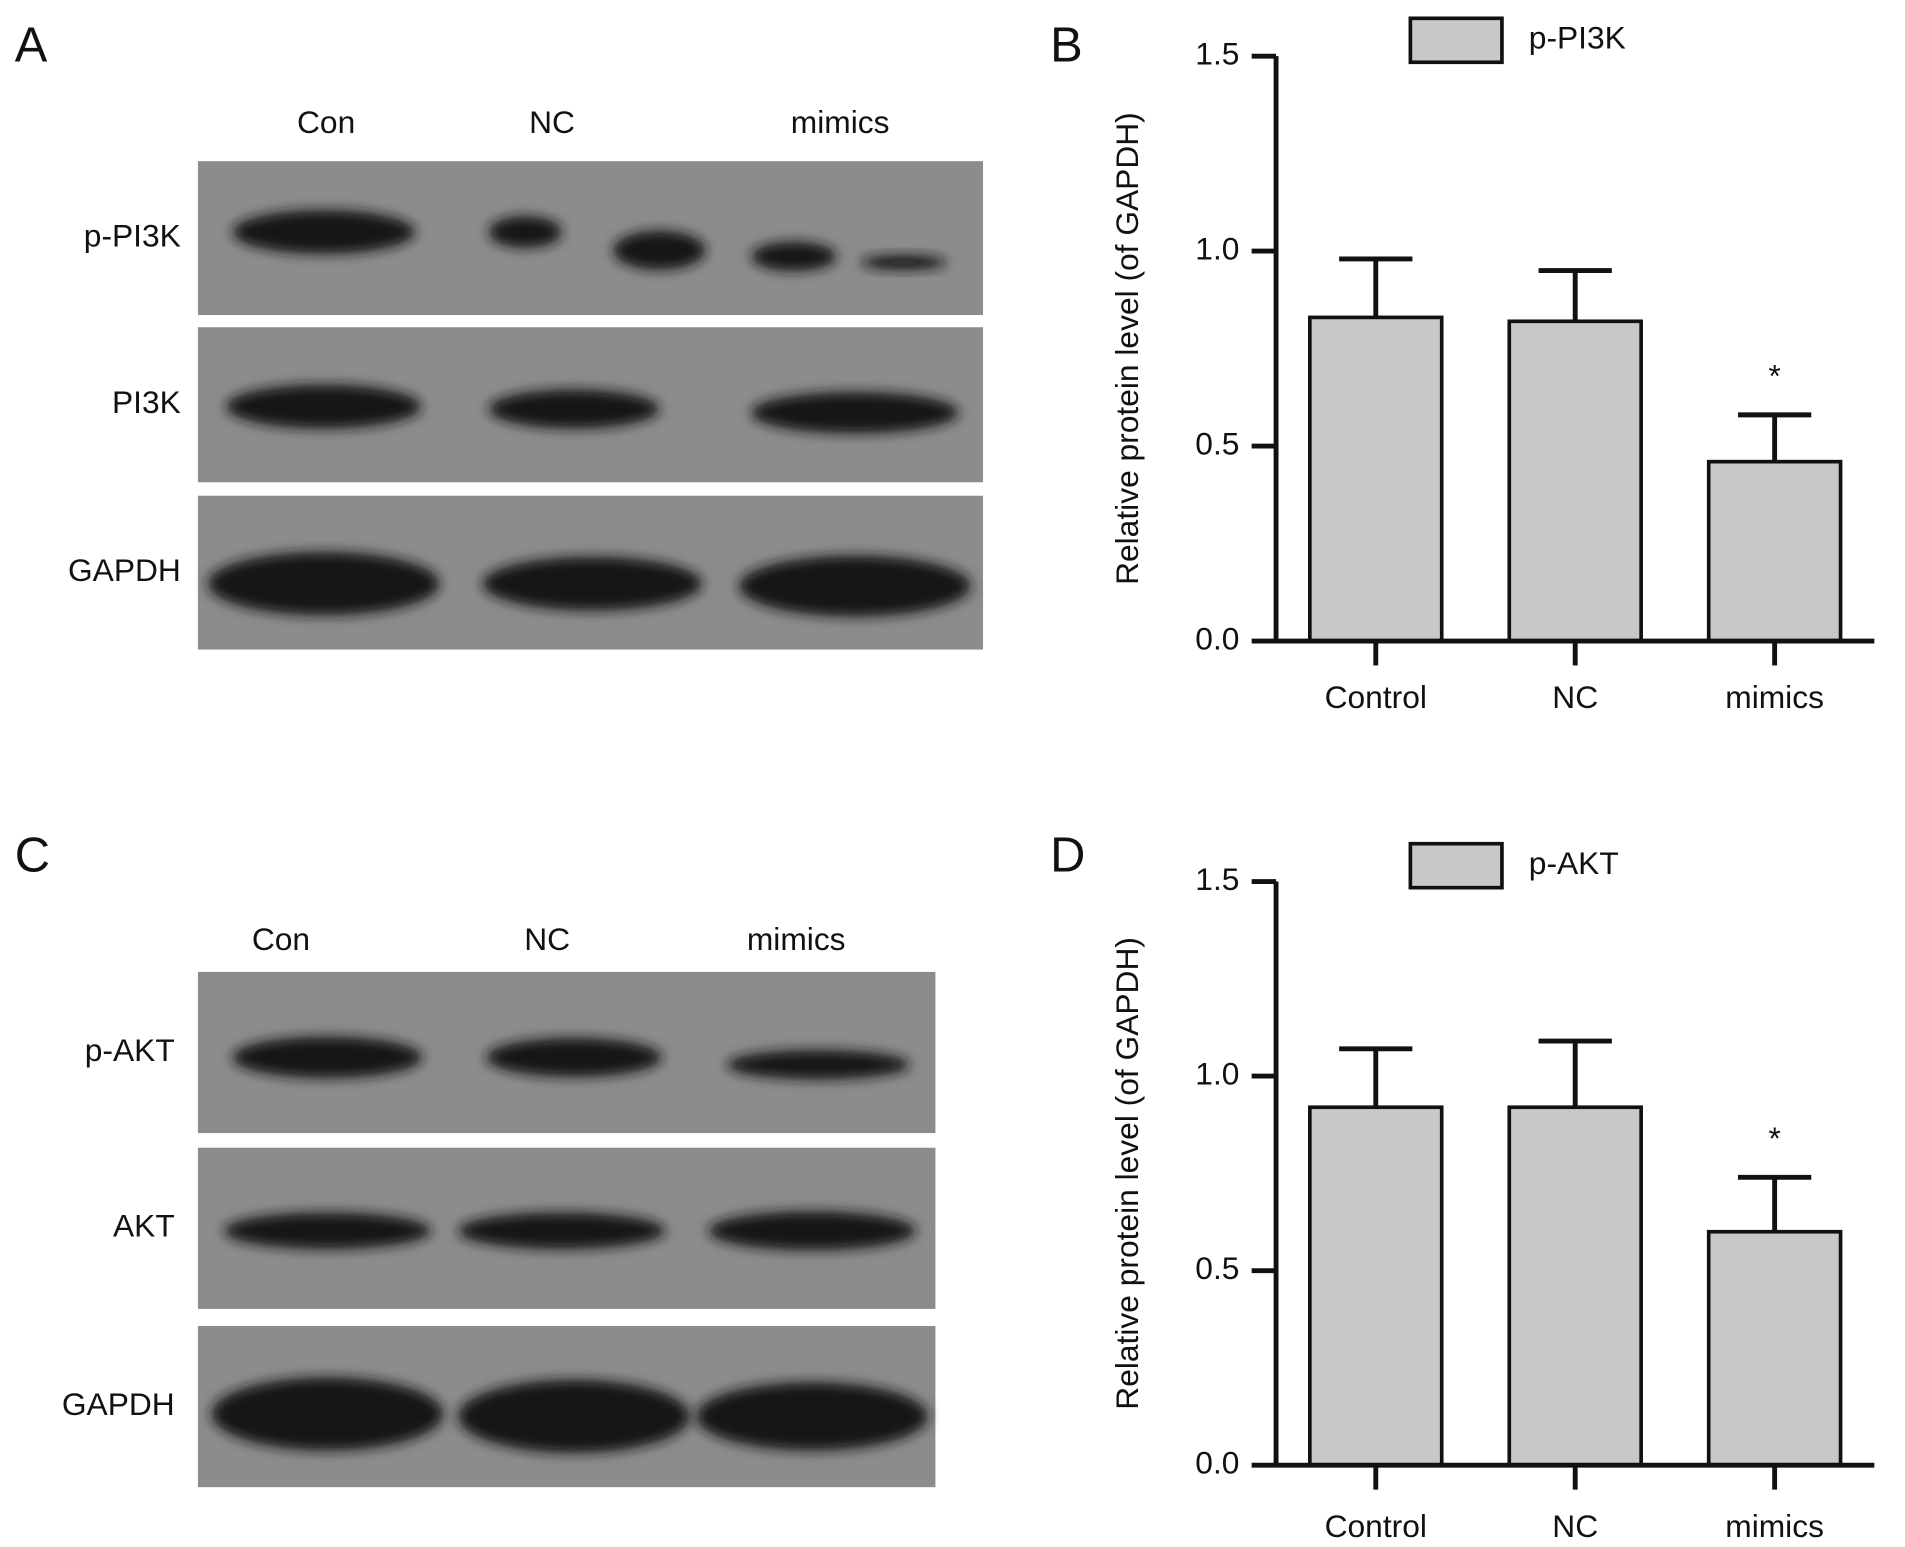 The image size is (1905, 1547). Describe the element at coordinates (1067, 855) in the screenshot. I see `panel-label: D` at that location.